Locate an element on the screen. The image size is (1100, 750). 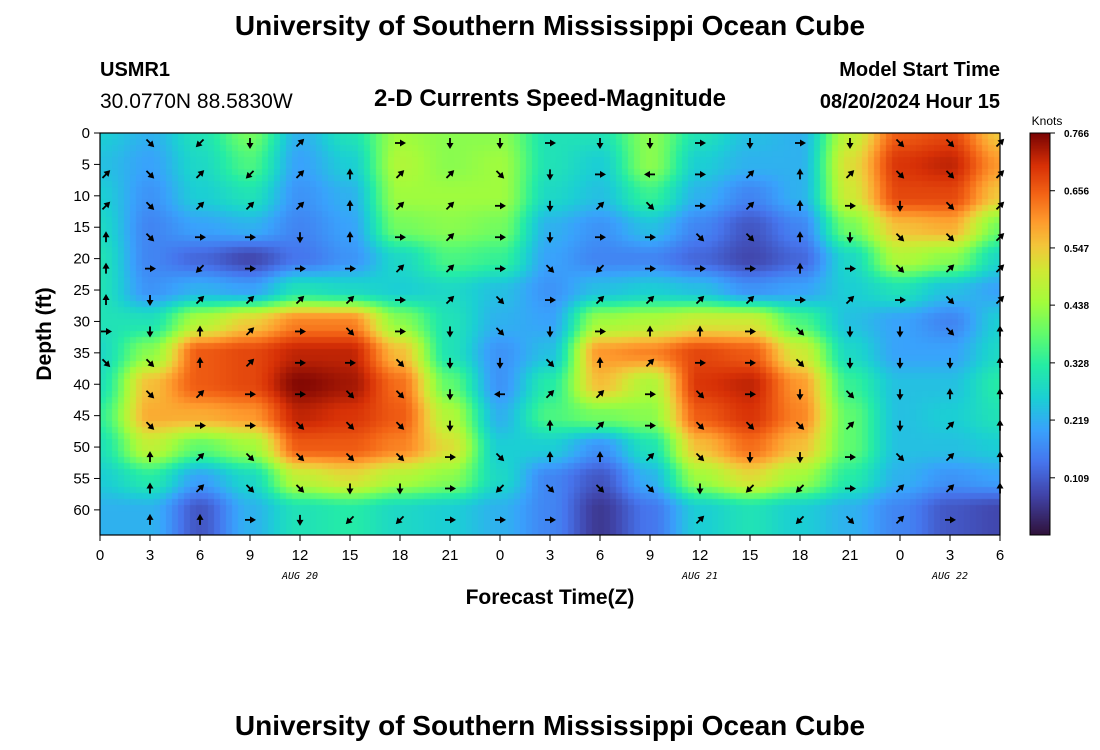
y-tick-label: 5 is located at coordinates (86, 164).